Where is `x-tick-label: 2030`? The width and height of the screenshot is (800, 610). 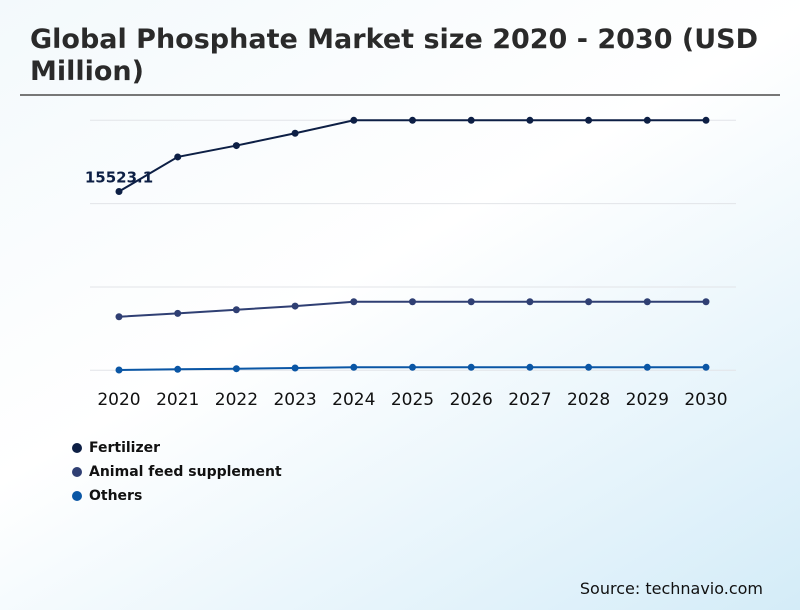
x-tick-label: 2030 is located at coordinates (705, 400).